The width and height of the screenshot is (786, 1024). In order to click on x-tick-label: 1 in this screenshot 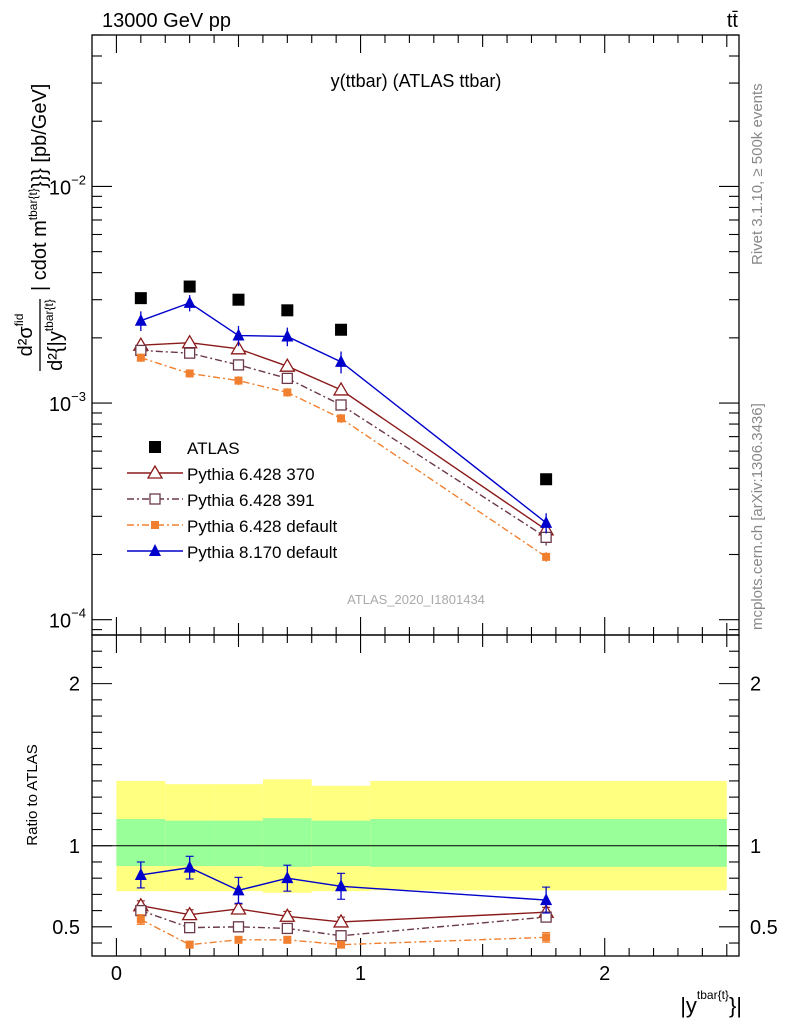, I will do `click(360, 974)`.